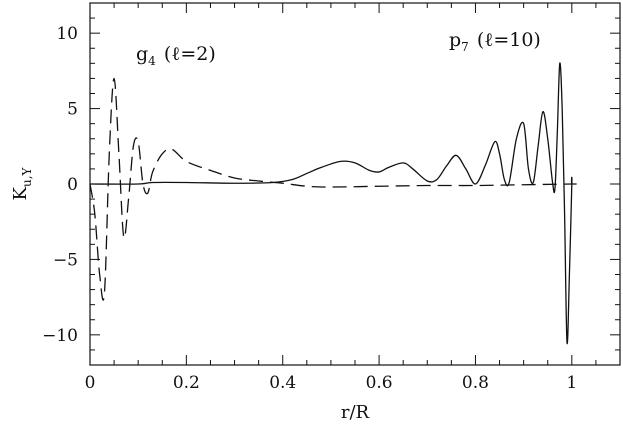  What do you see at coordinates (65, 260) in the screenshot?
I see `y-tick-label: −5` at bounding box center [65, 260].